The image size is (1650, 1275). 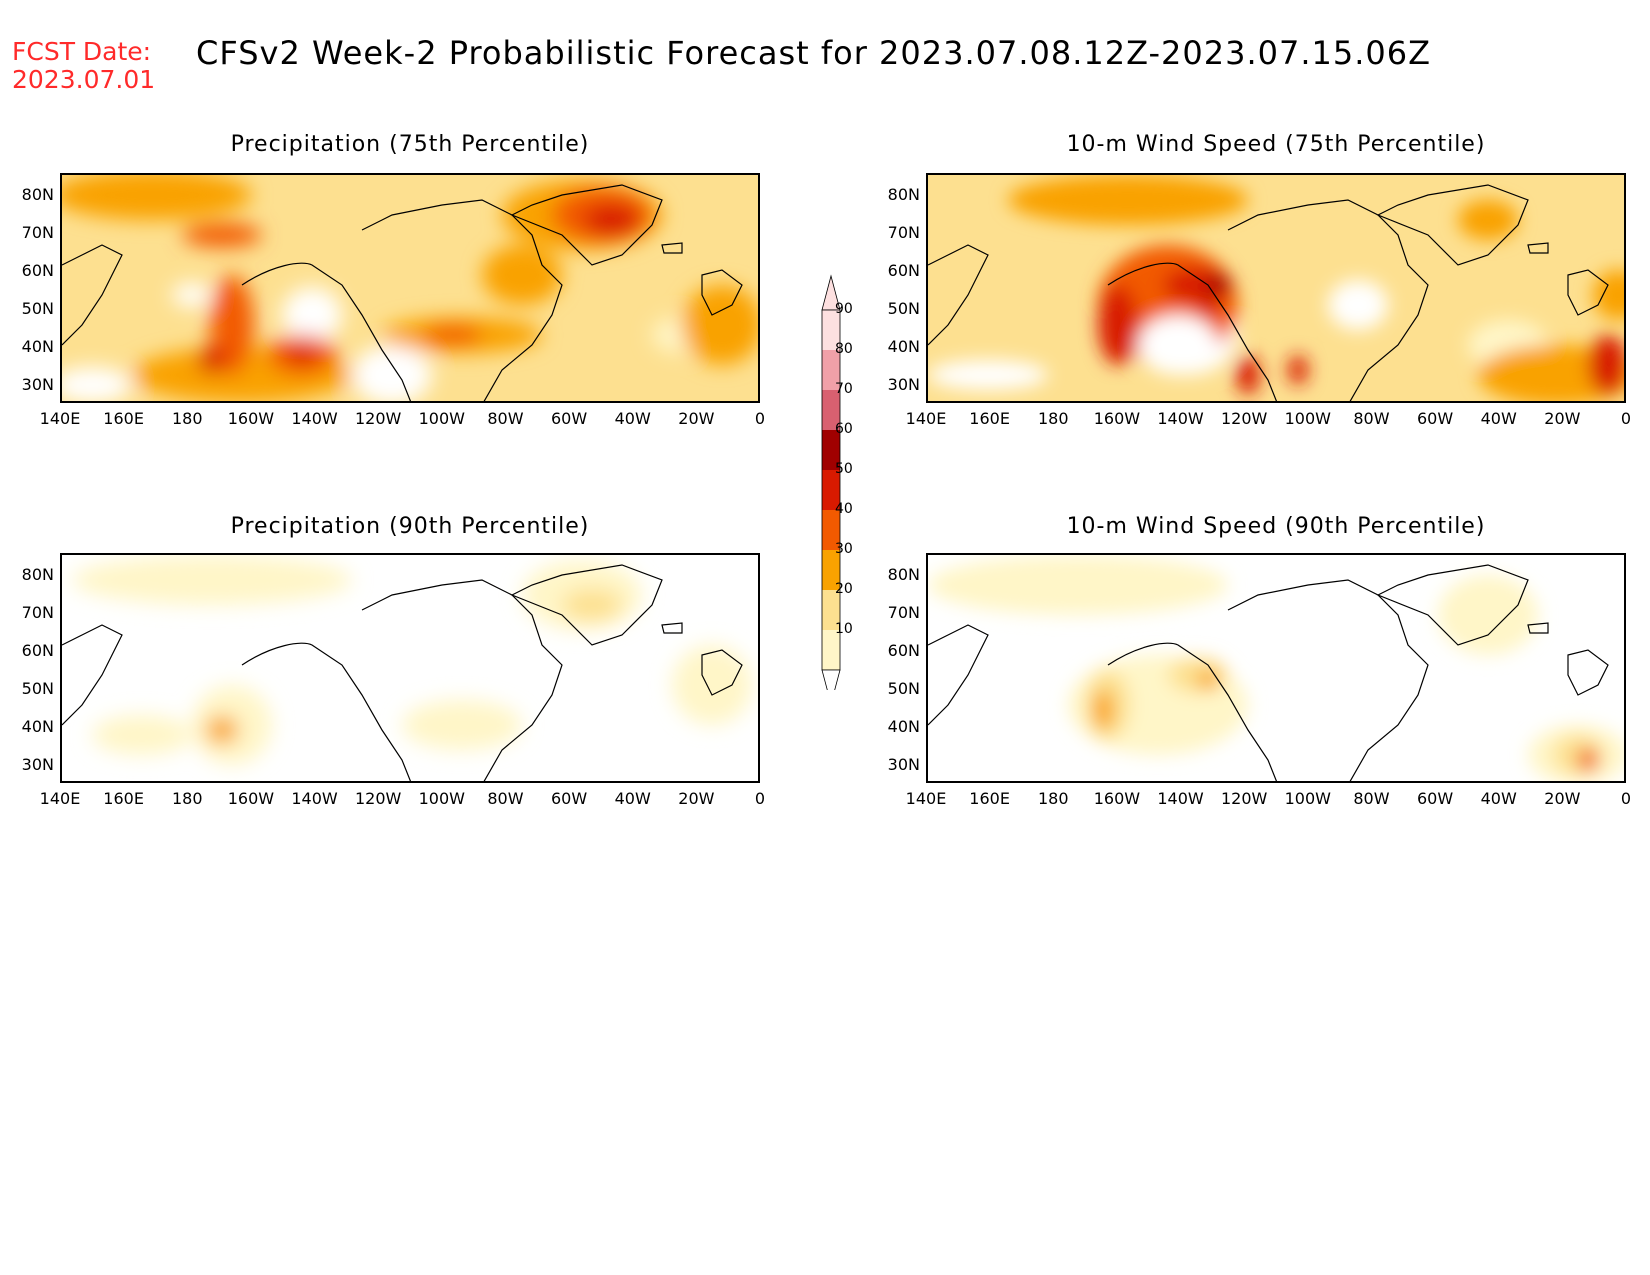 I want to click on panel-title-wind-75: 10-m Wind Speed (75th Percentile), so click(x=1276, y=144).